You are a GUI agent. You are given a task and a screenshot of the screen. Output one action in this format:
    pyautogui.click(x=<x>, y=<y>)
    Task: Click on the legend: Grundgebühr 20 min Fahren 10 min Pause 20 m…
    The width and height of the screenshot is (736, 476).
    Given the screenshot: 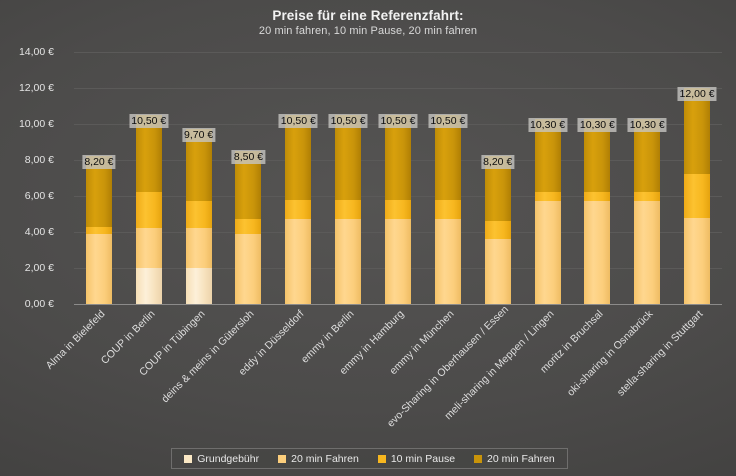 What is the action you would take?
    pyautogui.click(x=369, y=458)
    